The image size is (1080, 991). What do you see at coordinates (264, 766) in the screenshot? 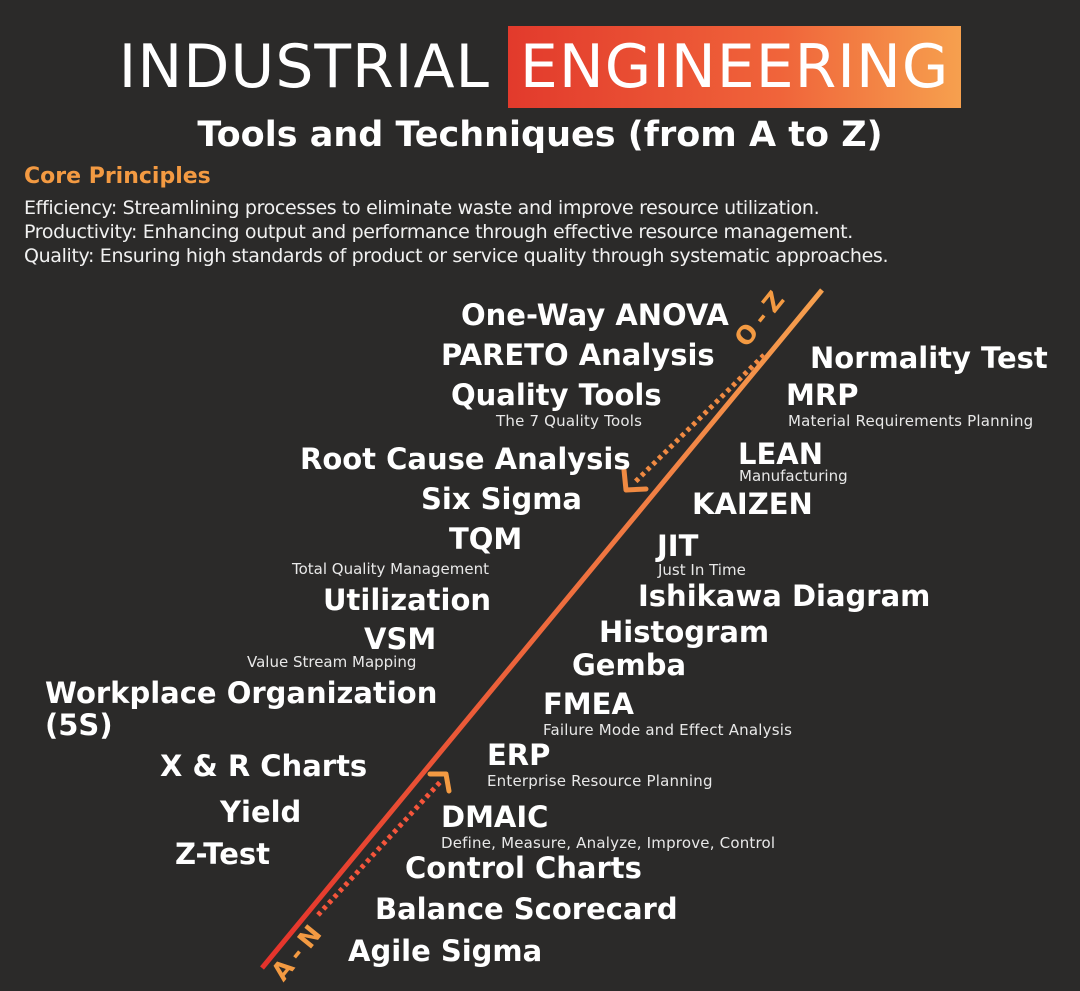
I see `tool-x-r-charts: X & R Charts` at bounding box center [264, 766].